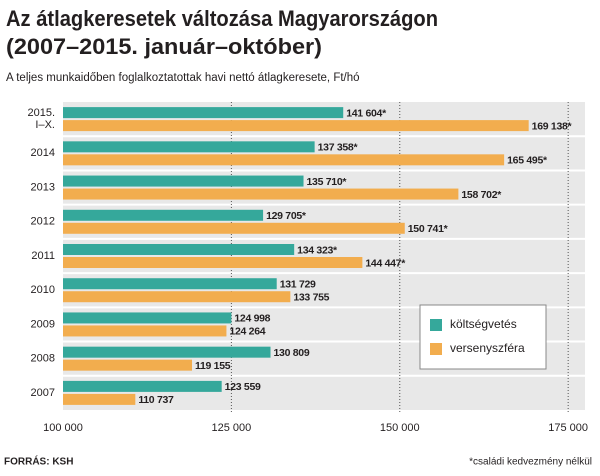  I want to click on y-tick-label: 2010, so click(43, 290).